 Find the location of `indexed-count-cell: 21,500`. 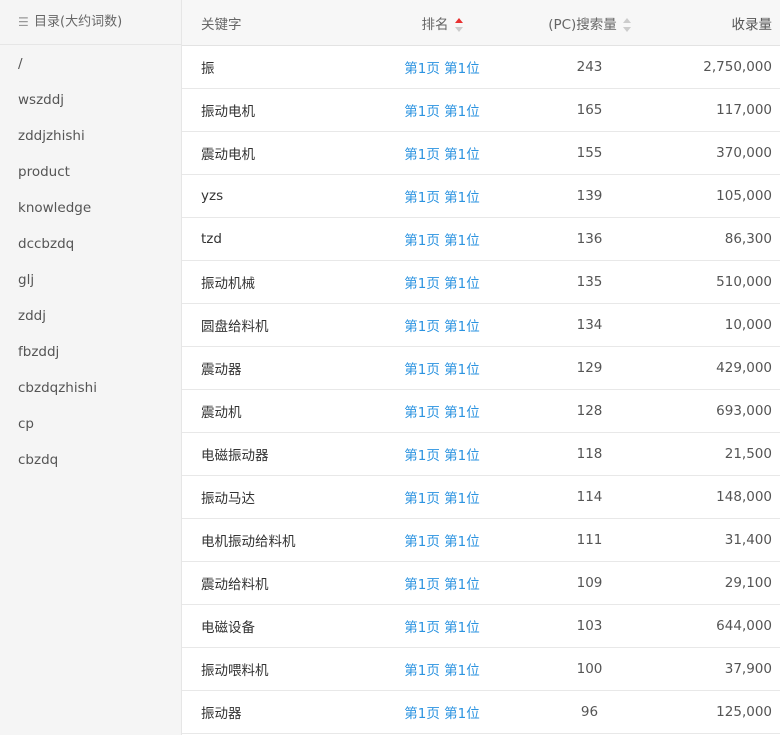

indexed-count-cell: 21,500 is located at coordinates (748, 454).